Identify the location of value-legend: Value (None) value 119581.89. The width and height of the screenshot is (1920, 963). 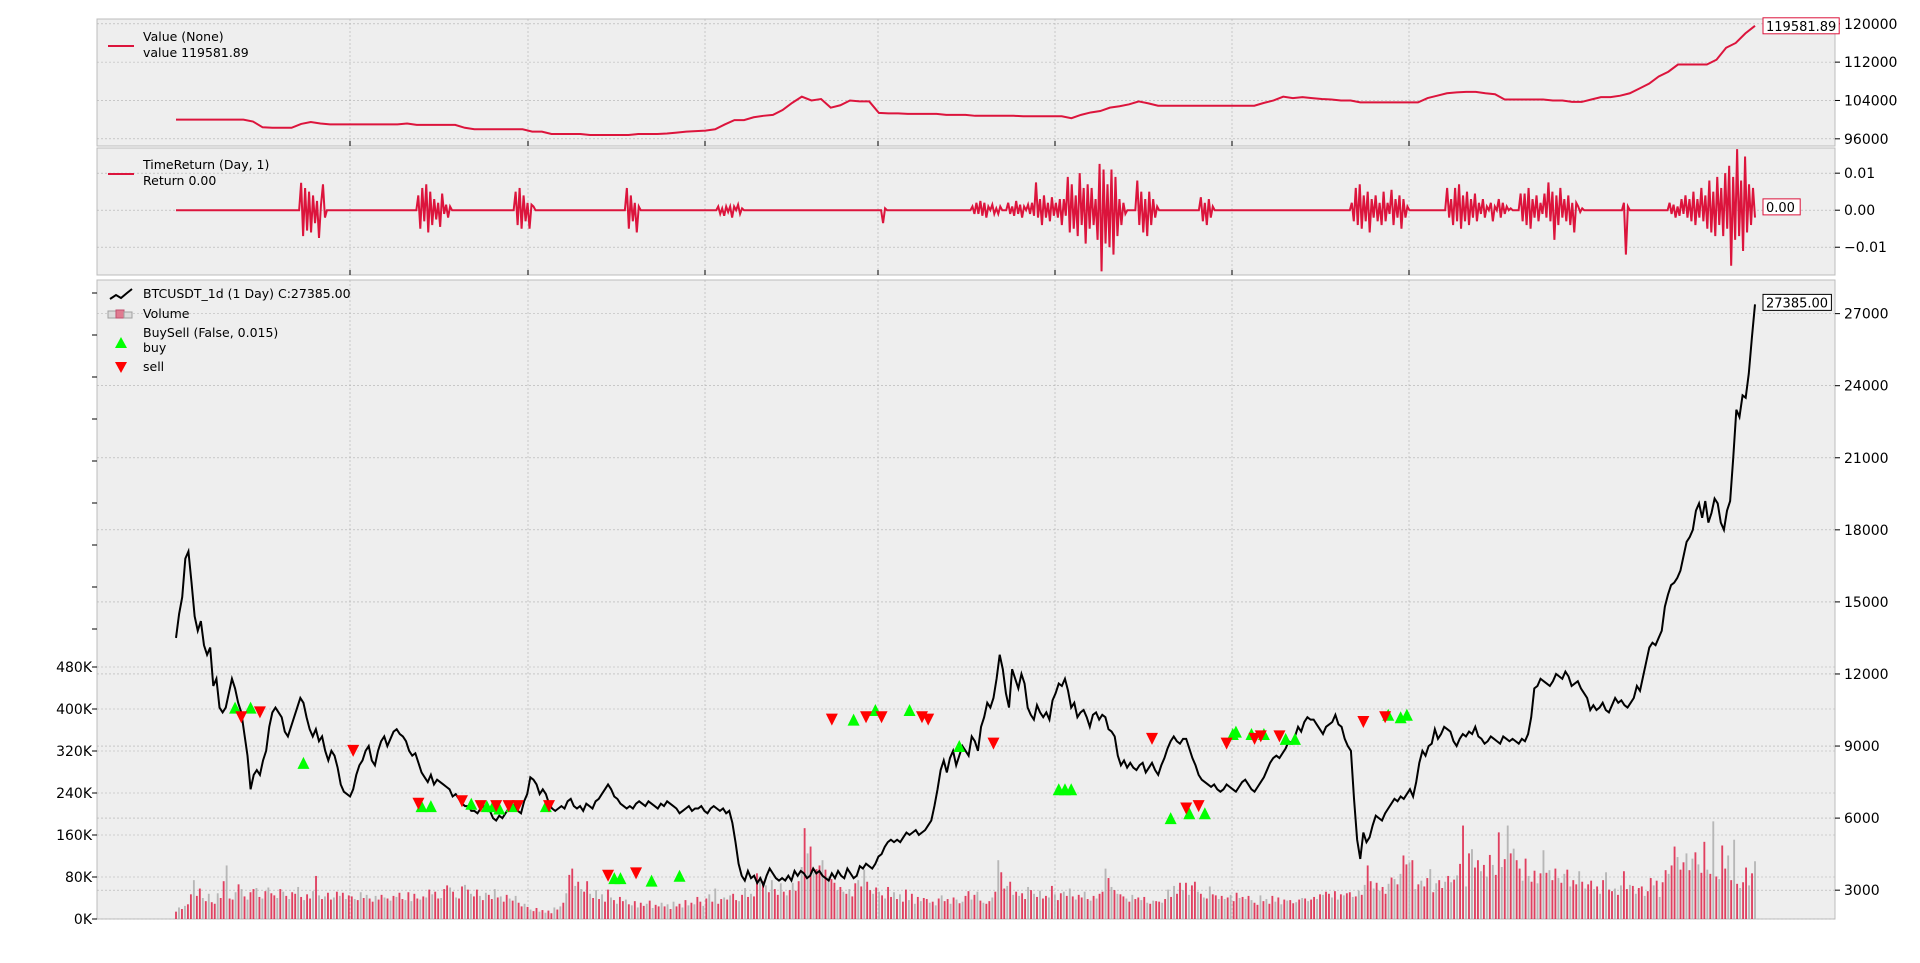
(178, 44).